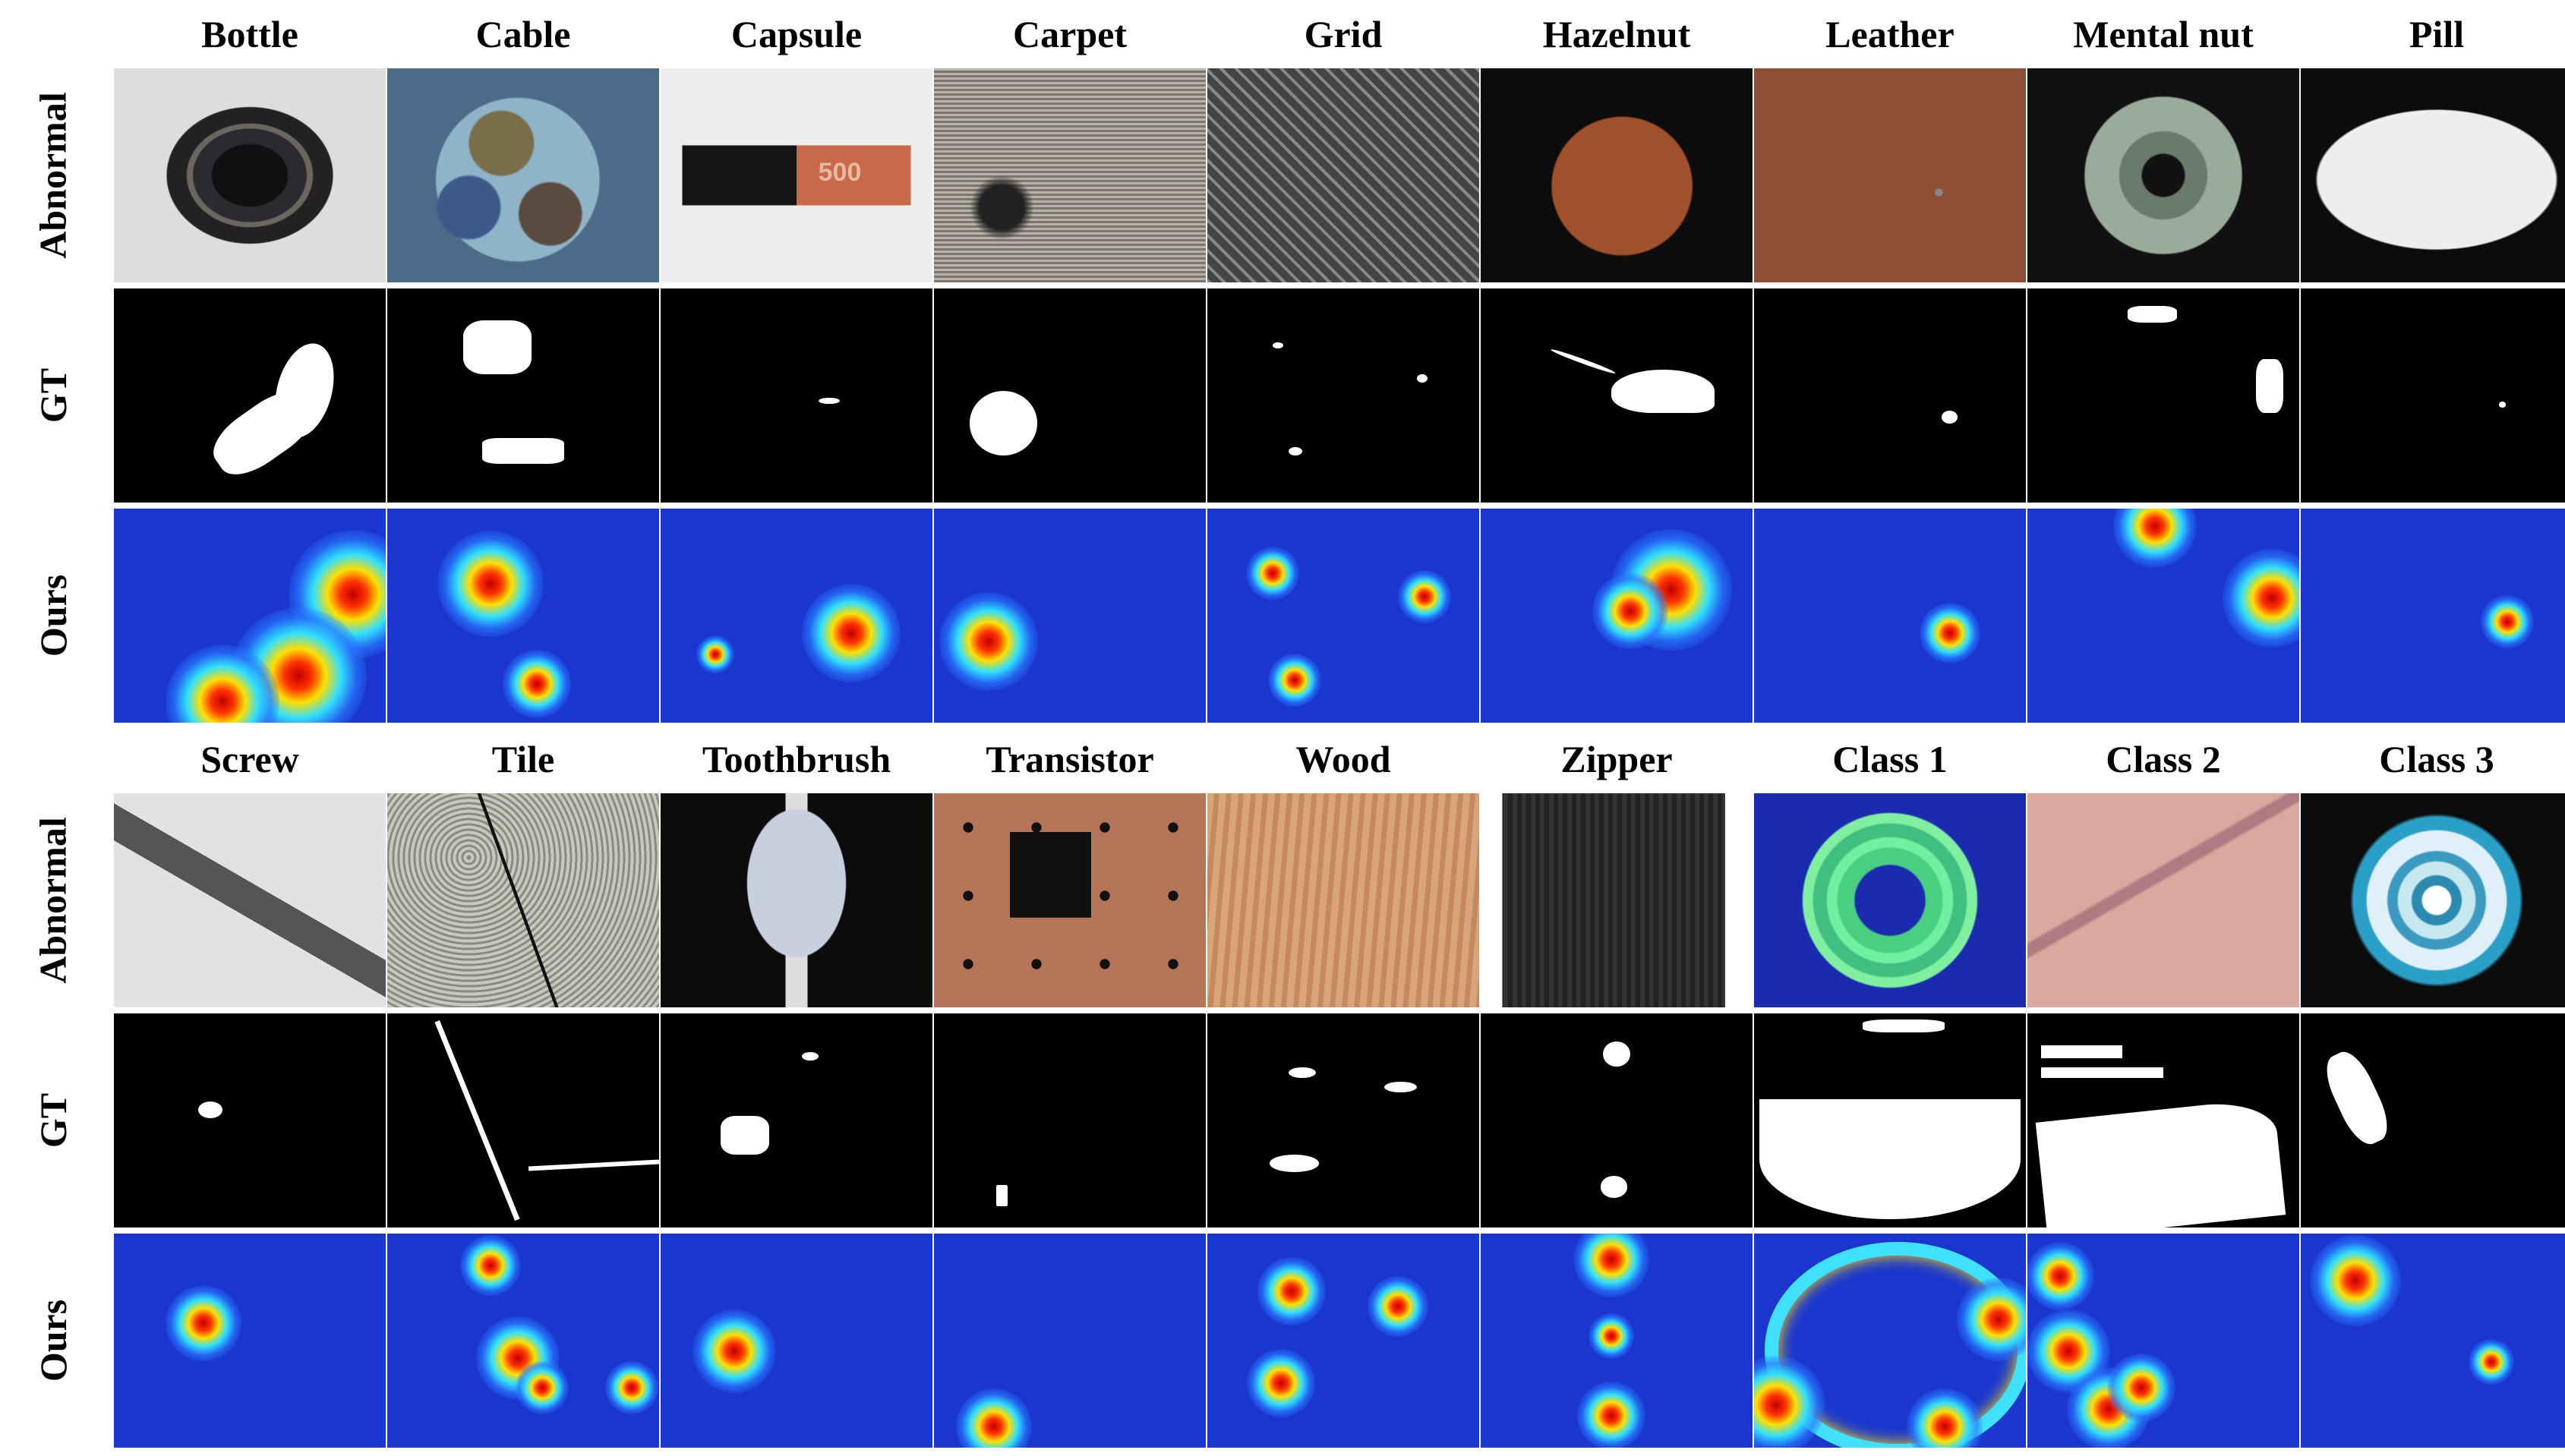  Describe the element at coordinates (2163, 759) in the screenshot. I see `column-header: Class 2` at that location.